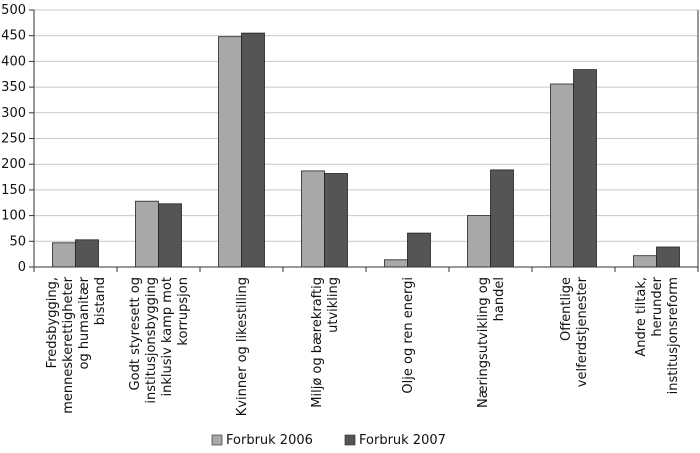 This screenshot has width=700, height=453. I want to click on x-category-label-line: inklusiv kamp mot, so click(167, 336).